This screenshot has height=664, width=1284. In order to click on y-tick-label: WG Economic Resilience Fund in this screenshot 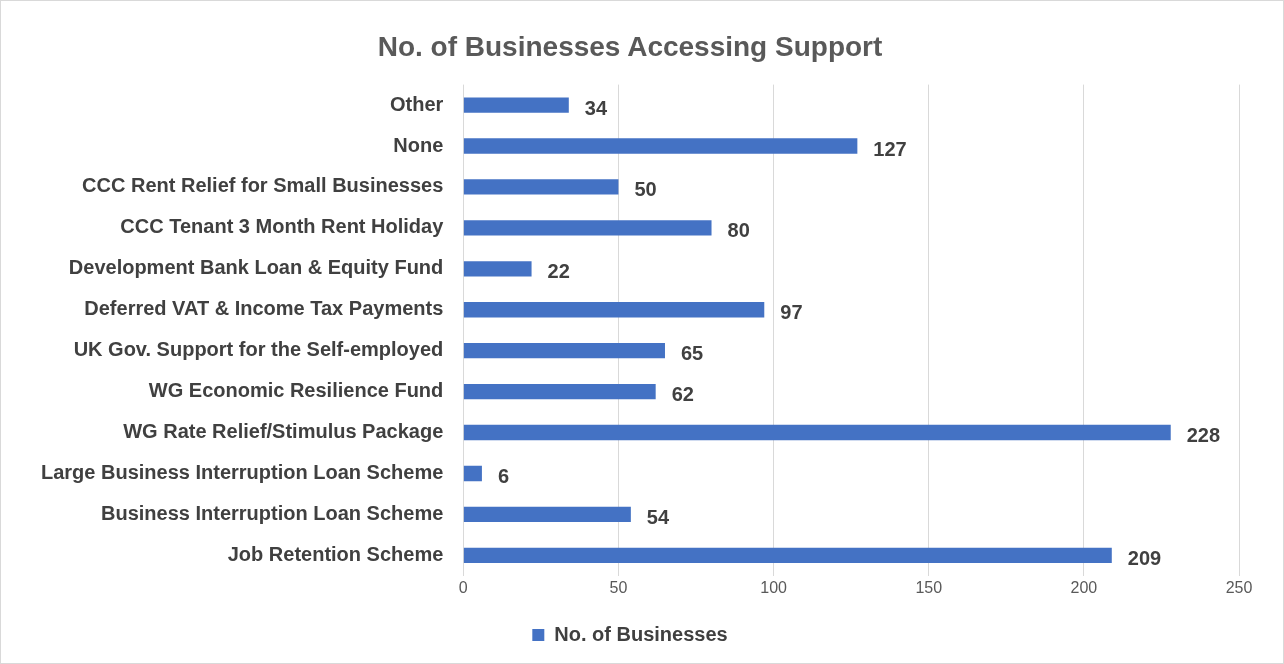, I will do `click(296, 390)`.